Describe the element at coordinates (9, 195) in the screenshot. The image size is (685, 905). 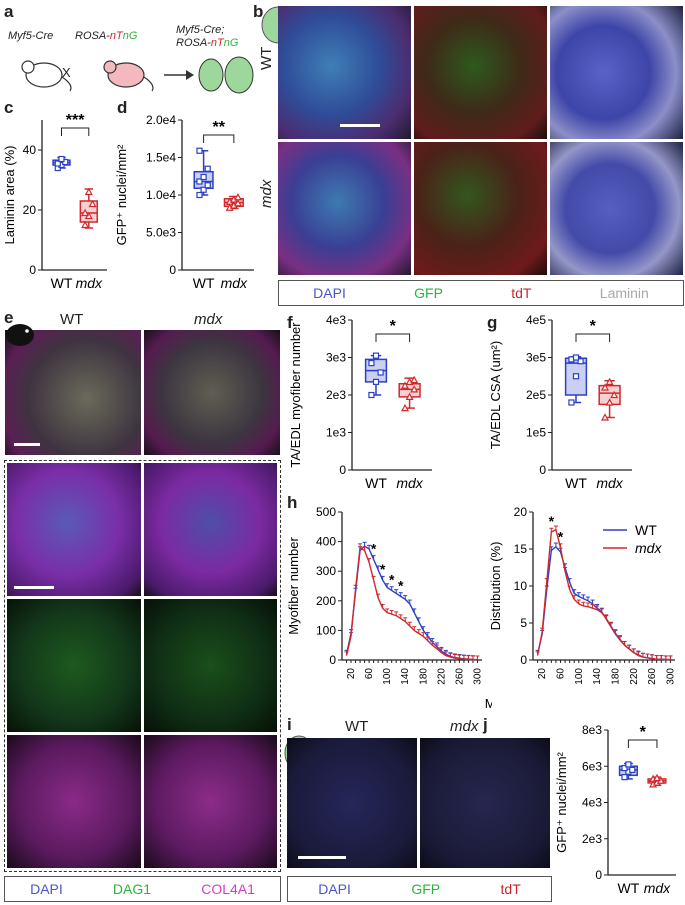
I see `y-axis-label: Laminin area (%)` at that location.